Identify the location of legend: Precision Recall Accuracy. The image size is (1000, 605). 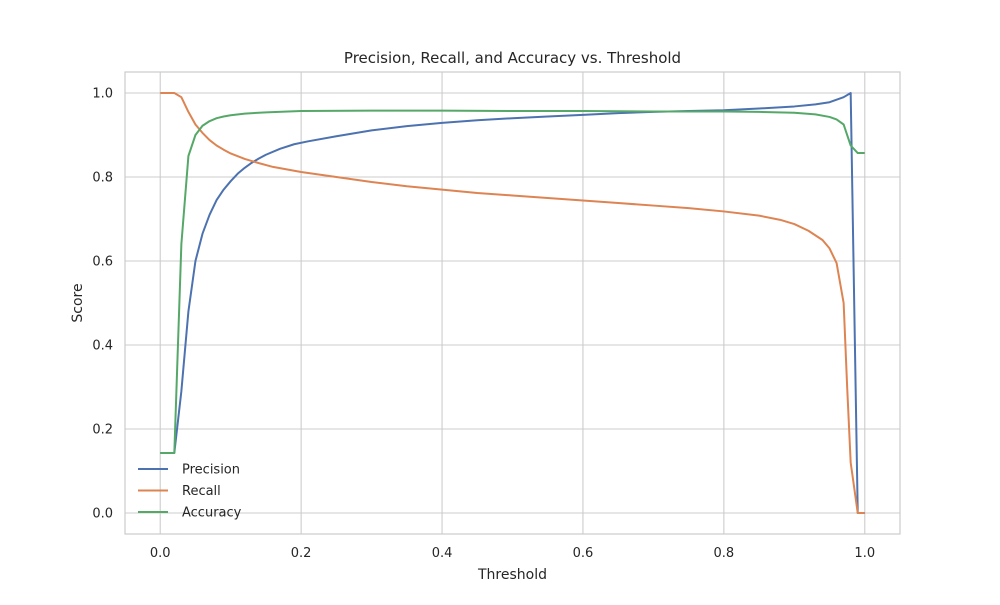
(190, 492).